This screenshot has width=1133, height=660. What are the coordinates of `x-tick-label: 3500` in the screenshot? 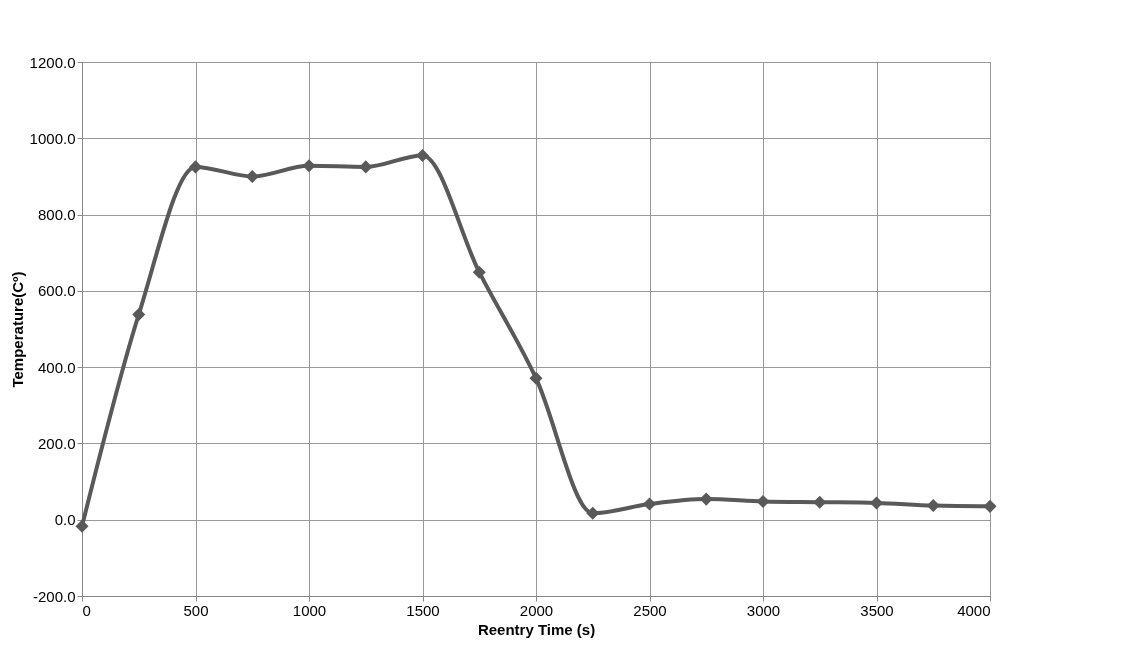 It's located at (877, 610).